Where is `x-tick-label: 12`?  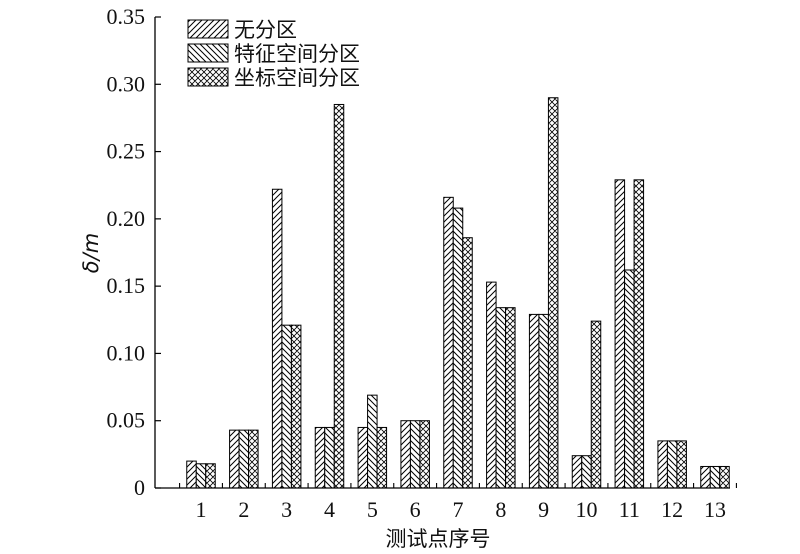 x-tick-label: 12 is located at coordinates (672, 509).